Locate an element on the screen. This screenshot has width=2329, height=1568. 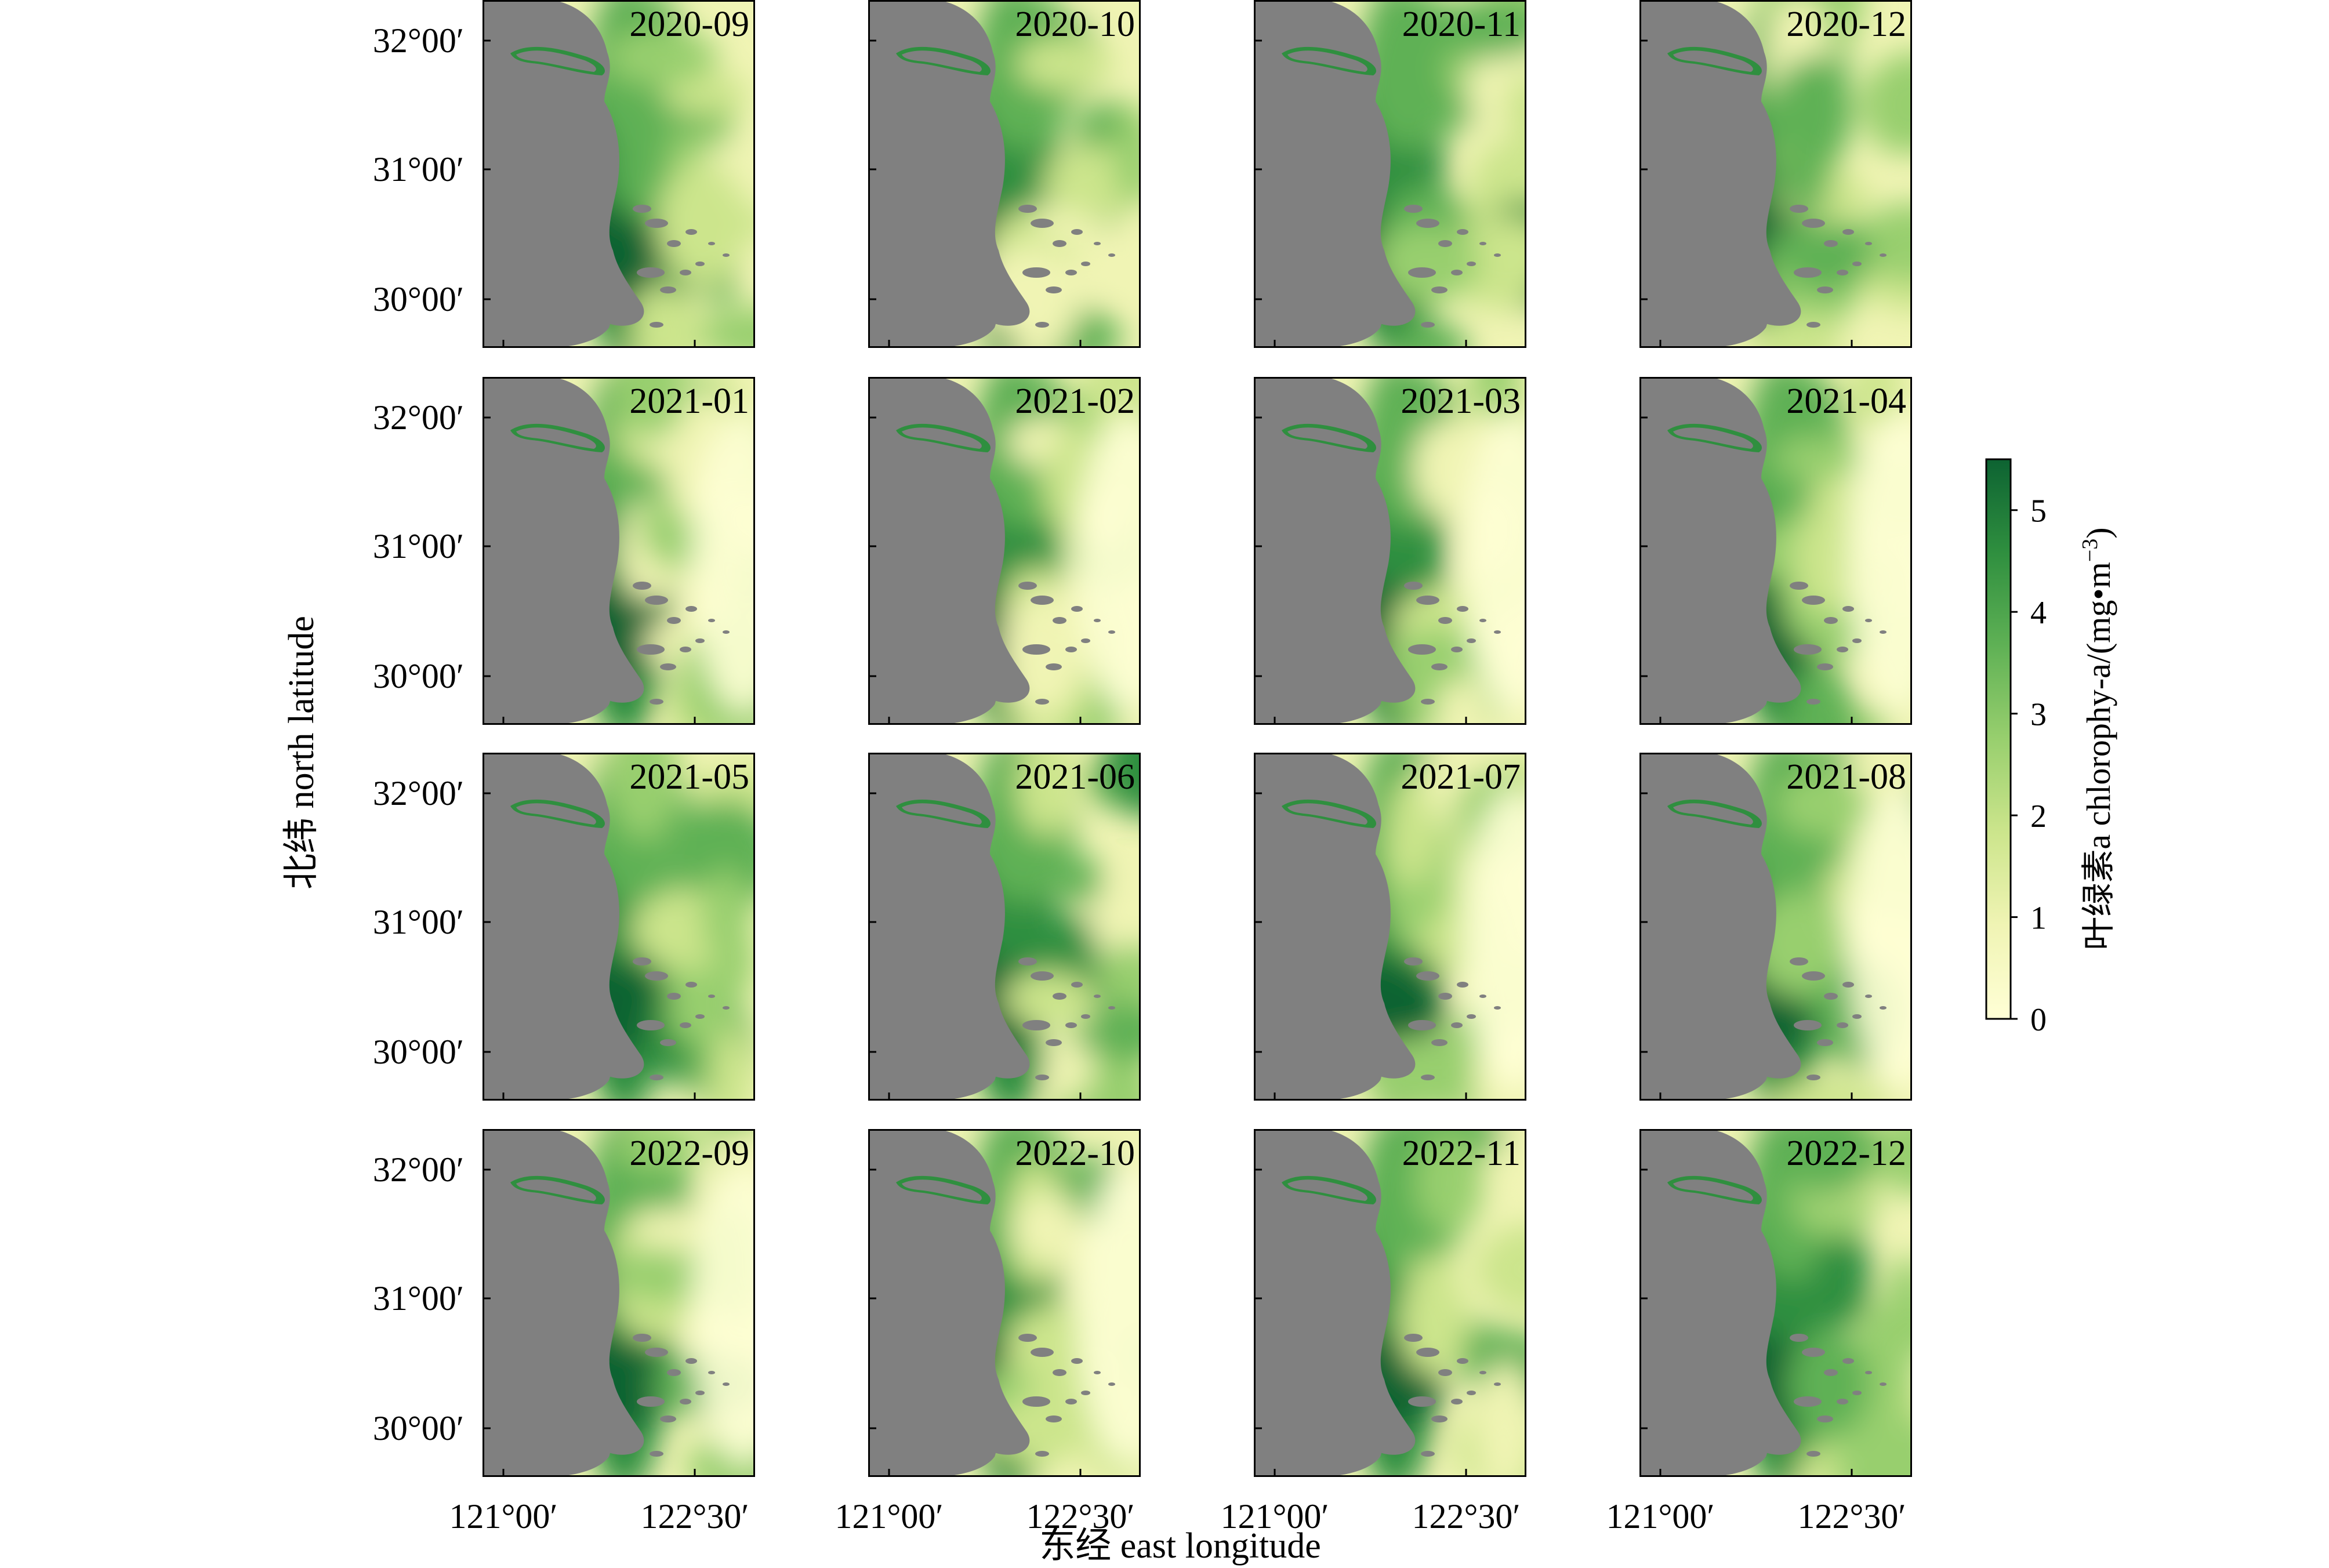
map-panel: 2020-11 is located at coordinates (1390, 174).